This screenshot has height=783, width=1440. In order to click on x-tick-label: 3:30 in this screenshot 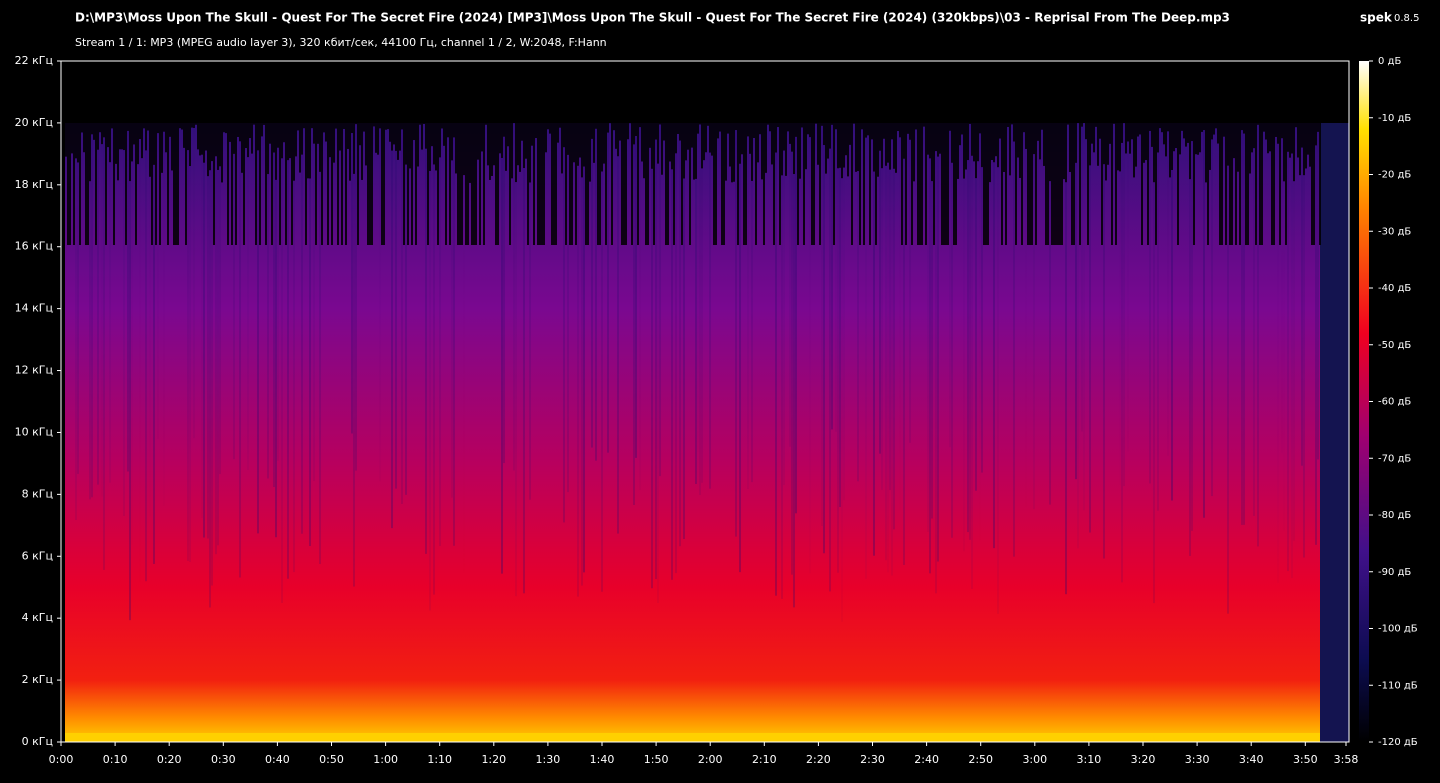, I will do `click(1197, 759)`.